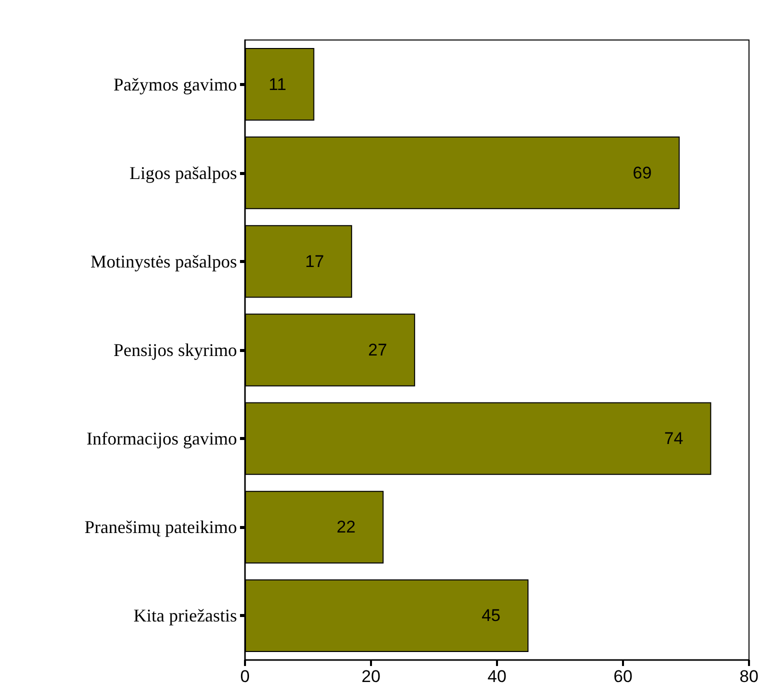 Image resolution: width=765 pixels, height=700 pixels. I want to click on data-label: 22, so click(346, 527).